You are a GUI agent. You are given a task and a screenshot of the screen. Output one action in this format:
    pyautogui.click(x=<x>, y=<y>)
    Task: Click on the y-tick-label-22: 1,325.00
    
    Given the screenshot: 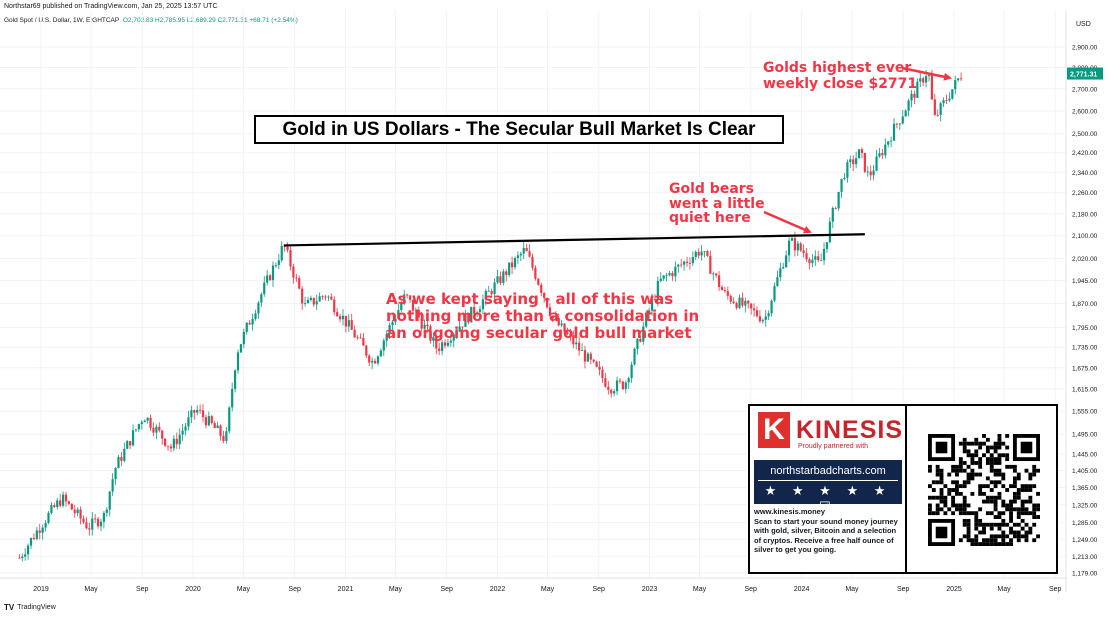 What is the action you would take?
    pyautogui.click(x=1085, y=505)
    